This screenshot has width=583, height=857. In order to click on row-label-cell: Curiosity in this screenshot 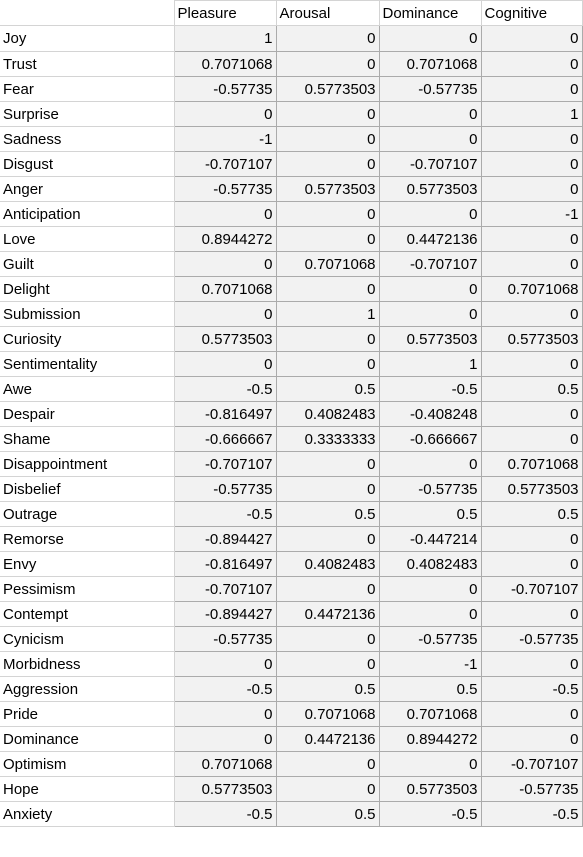, I will do `click(87, 339)`.